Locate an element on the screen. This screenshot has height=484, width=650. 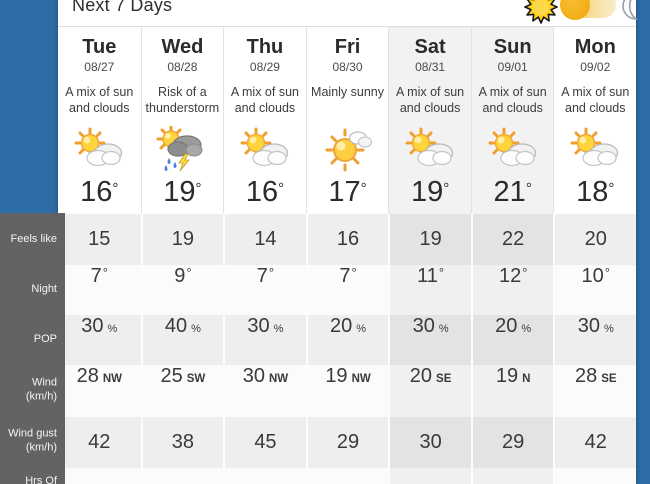
sun-toggle-icon is located at coordinates (541, 12).